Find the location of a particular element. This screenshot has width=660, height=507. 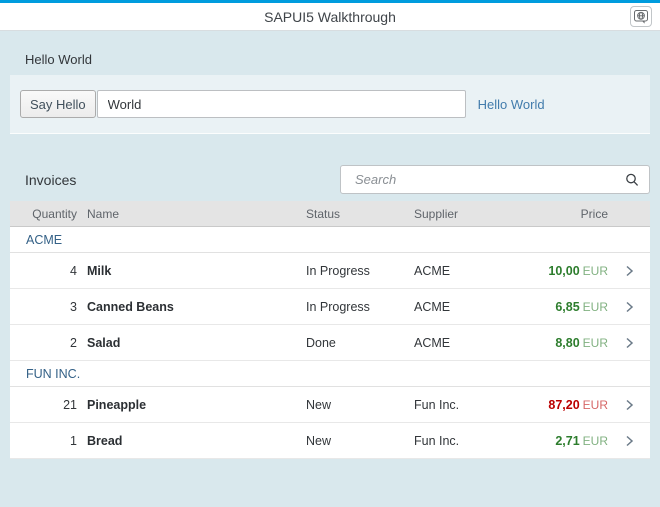

top-accent-bar is located at coordinates (330, 1).